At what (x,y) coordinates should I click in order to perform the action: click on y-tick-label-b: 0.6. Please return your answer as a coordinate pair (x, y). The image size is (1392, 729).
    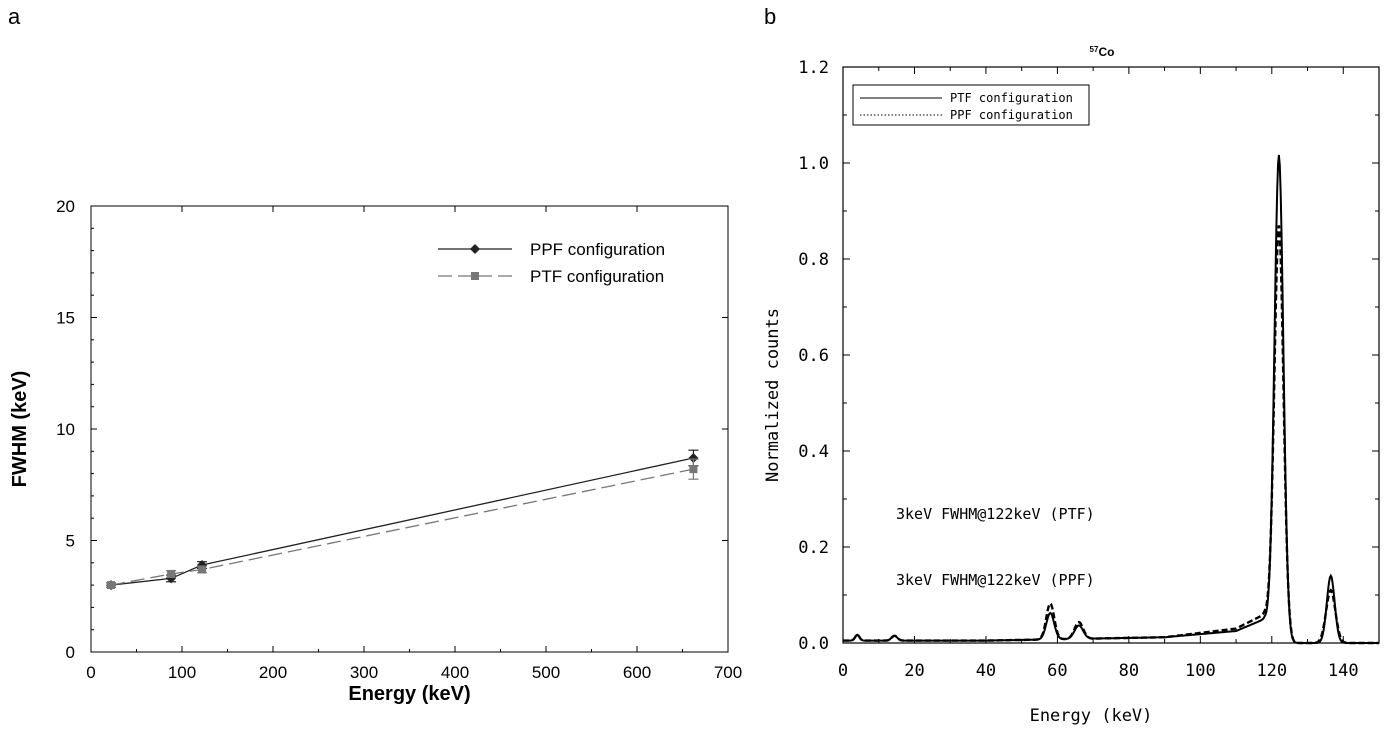
    Looking at the image, I should click on (813, 356).